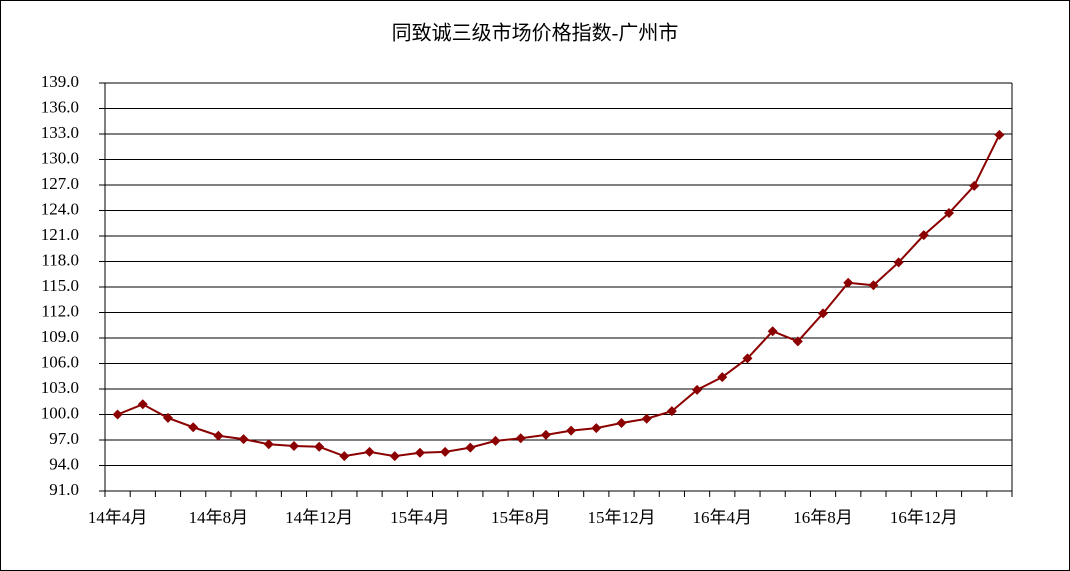 Image resolution: width=1070 pixels, height=571 pixels. What do you see at coordinates (64, 489) in the screenshot?
I see `y-tick-label: 91.0` at bounding box center [64, 489].